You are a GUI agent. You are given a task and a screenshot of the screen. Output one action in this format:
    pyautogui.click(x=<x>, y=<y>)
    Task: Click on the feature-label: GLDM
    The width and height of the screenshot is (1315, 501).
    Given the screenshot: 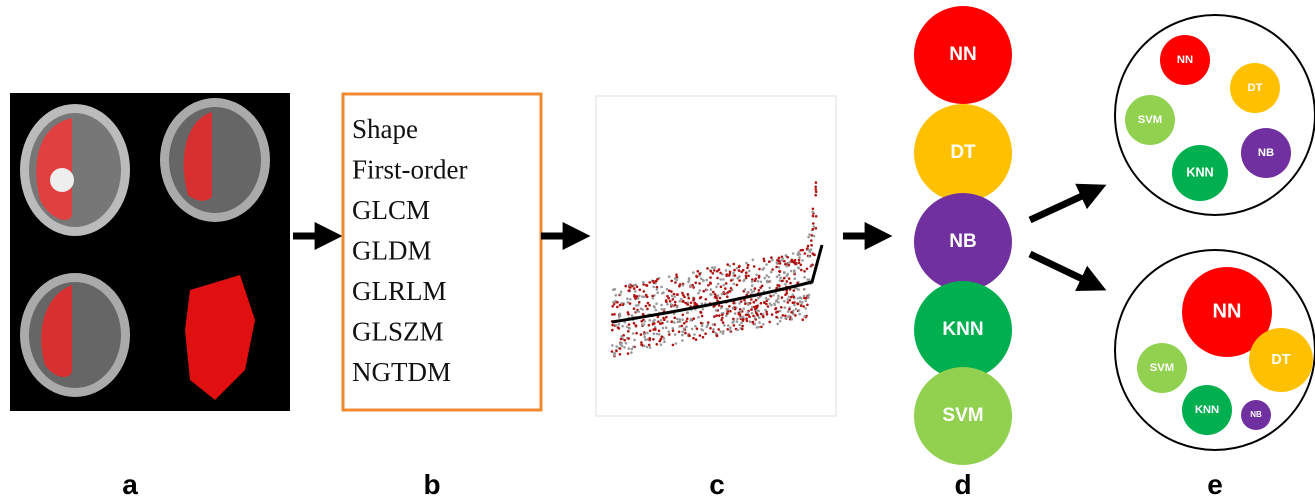 What is the action you would take?
    pyautogui.click(x=392, y=251)
    